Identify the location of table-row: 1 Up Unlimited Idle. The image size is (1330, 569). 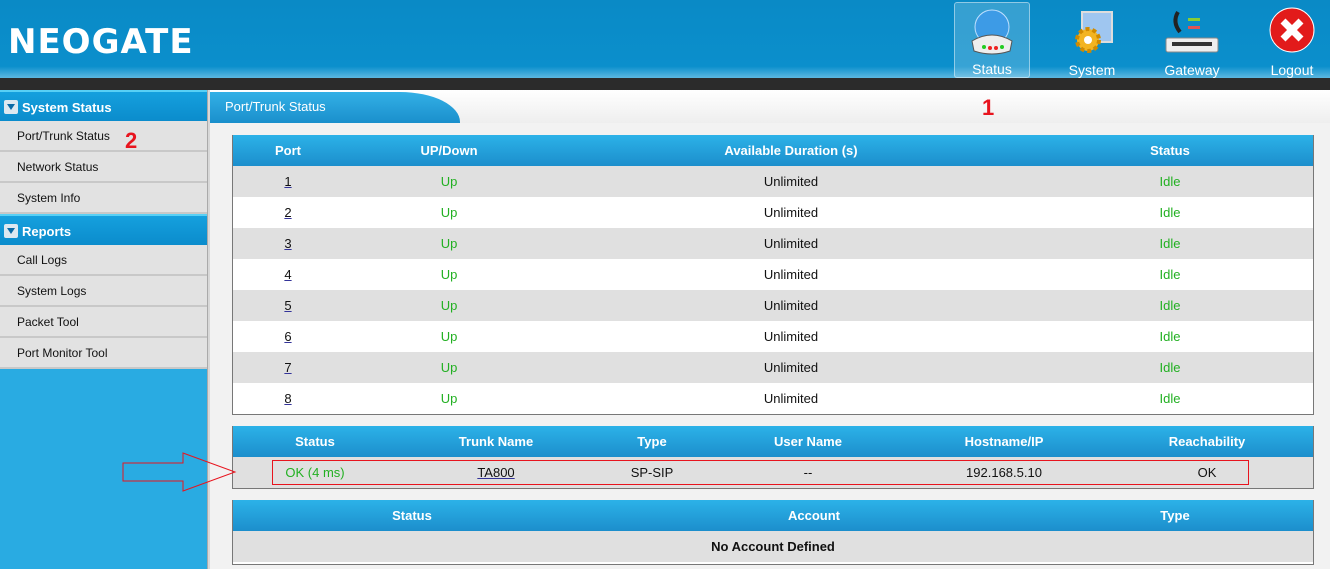
(773, 181).